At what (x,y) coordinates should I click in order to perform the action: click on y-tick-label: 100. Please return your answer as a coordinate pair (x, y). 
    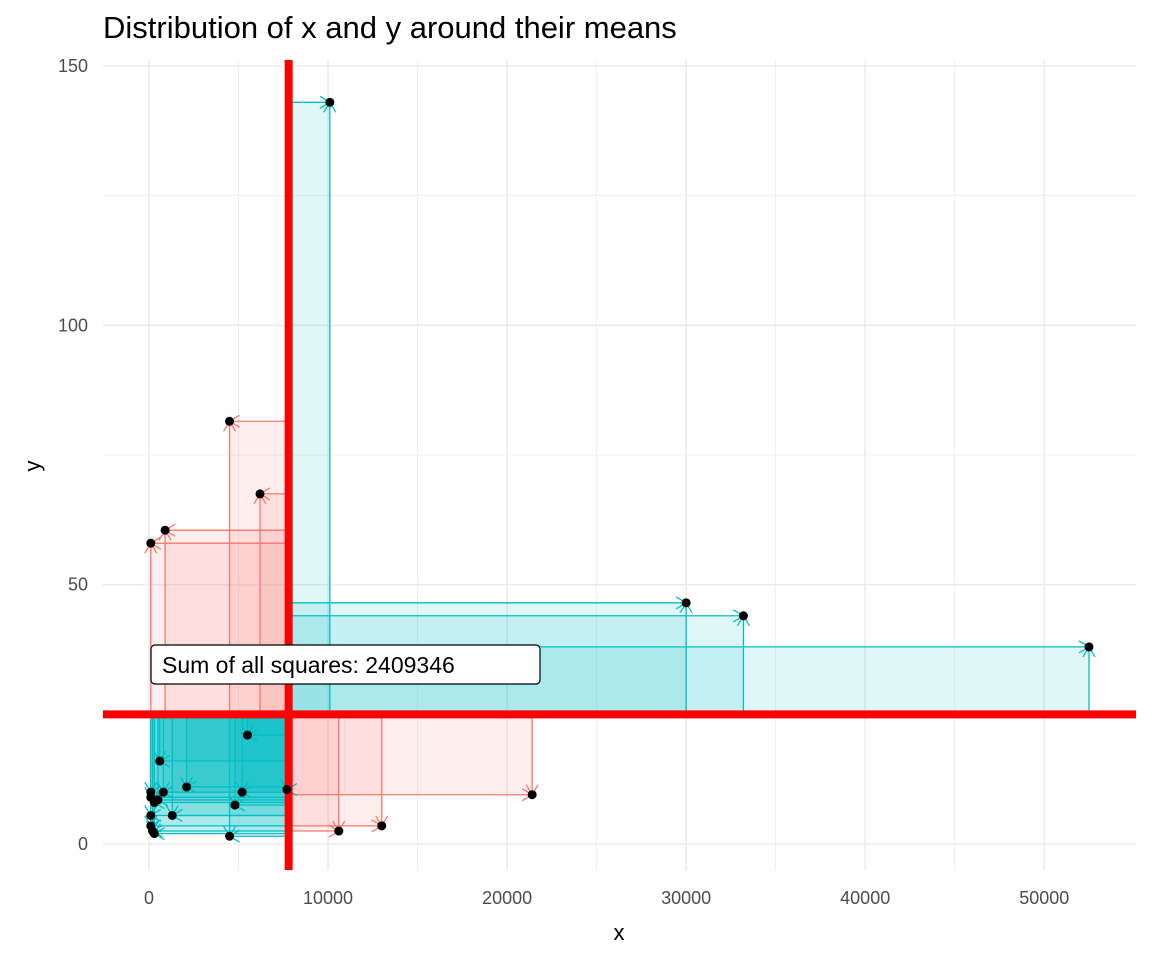
    Looking at the image, I should click on (73, 325).